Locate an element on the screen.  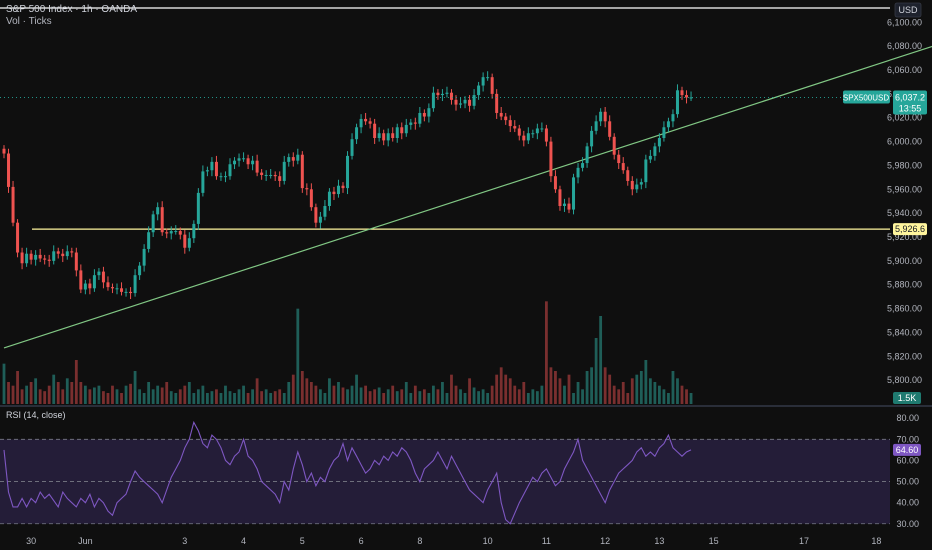
price-tick-label: 5,860.00 is located at coordinates (904, 309).